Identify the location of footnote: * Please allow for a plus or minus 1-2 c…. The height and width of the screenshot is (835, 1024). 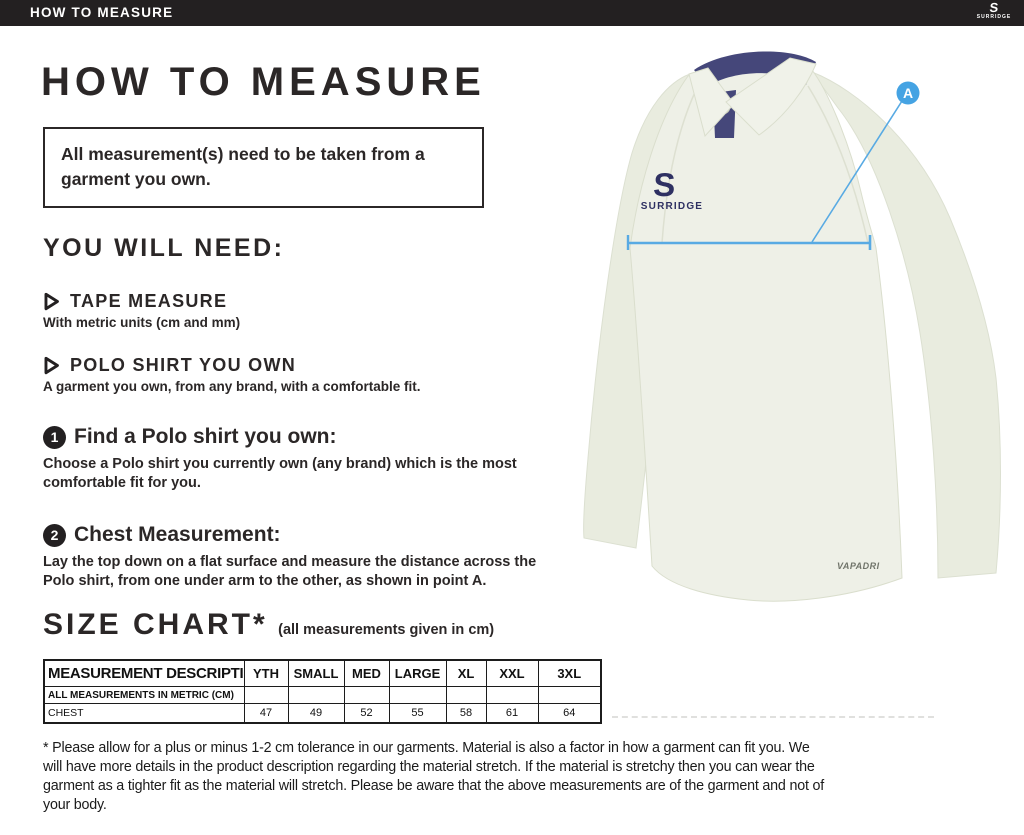
(434, 776).